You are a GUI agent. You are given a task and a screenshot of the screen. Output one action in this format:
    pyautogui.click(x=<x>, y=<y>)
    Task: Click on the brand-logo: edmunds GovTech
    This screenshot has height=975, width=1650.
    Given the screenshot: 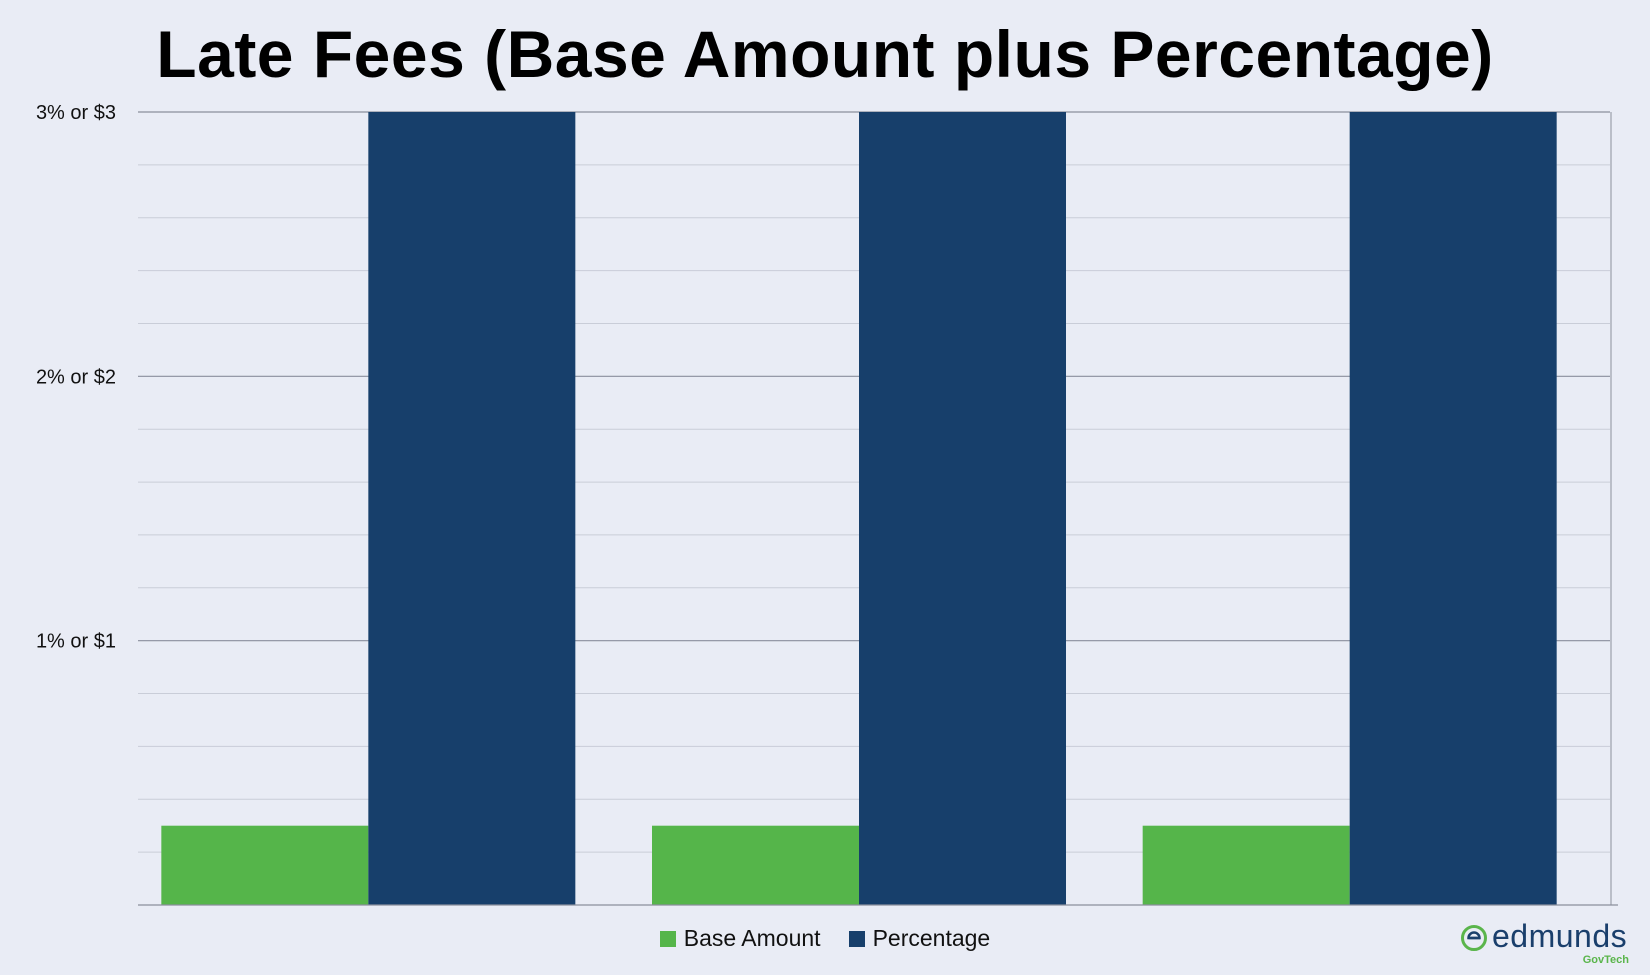 What is the action you would take?
    pyautogui.click(x=1547, y=943)
    